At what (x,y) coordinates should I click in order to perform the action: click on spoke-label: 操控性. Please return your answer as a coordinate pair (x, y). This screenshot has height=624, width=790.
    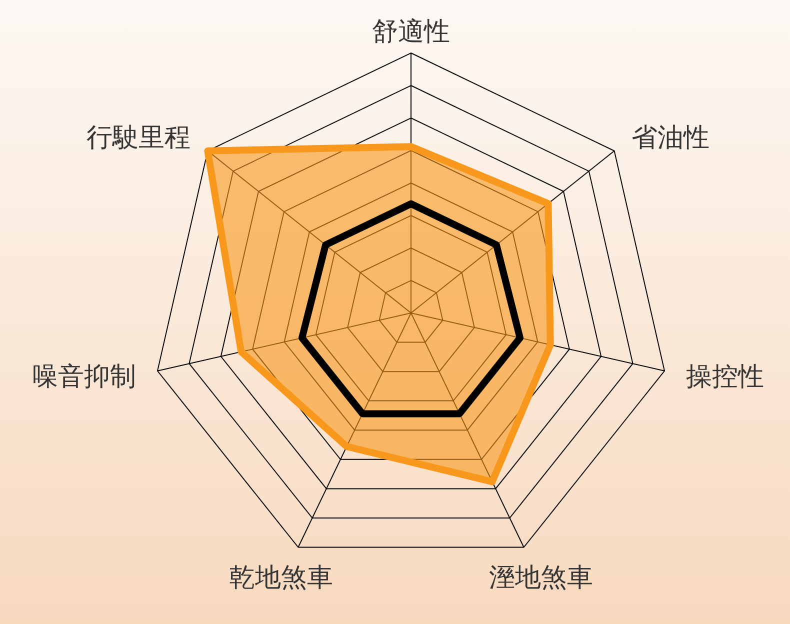
    Looking at the image, I should click on (725, 377).